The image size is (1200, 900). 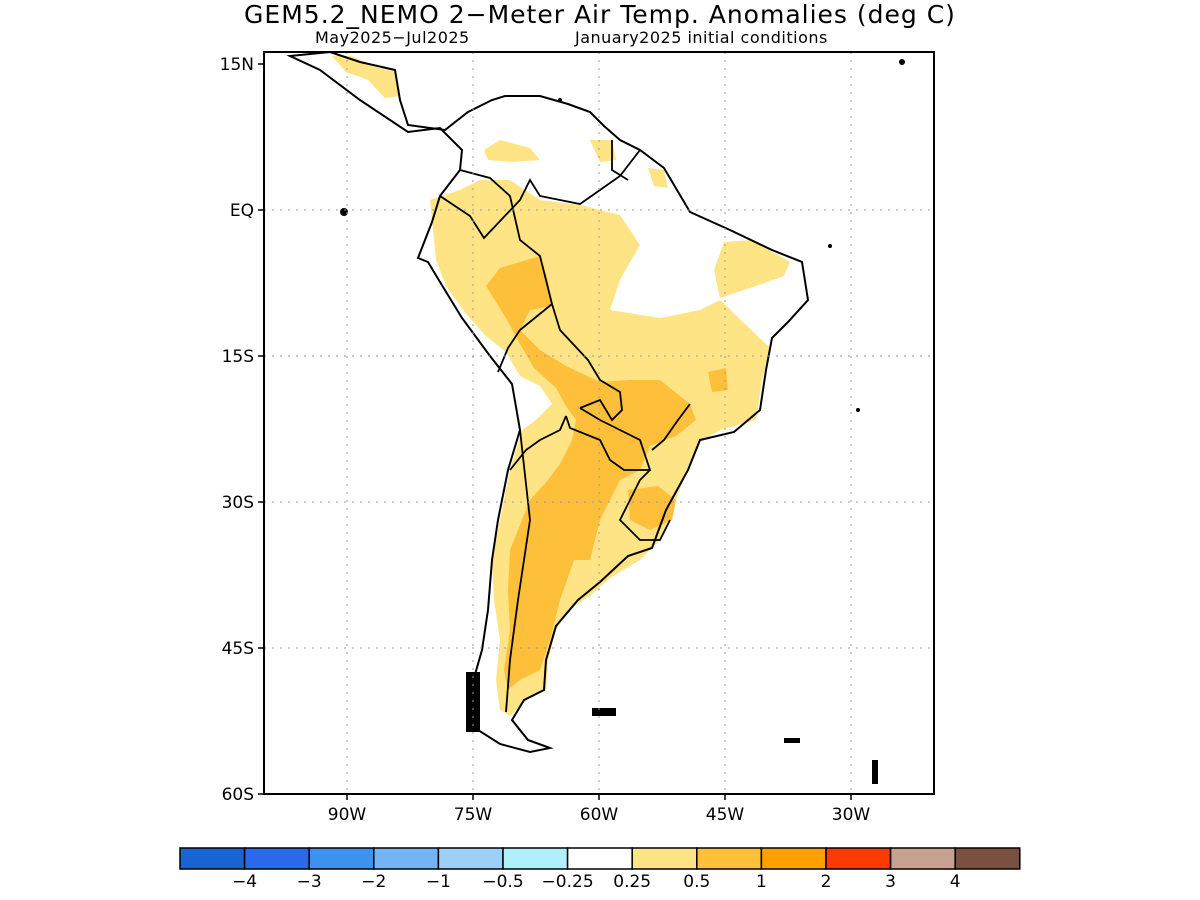 What do you see at coordinates (725, 815) in the screenshot?
I see `lon-label-45w: 45W` at bounding box center [725, 815].